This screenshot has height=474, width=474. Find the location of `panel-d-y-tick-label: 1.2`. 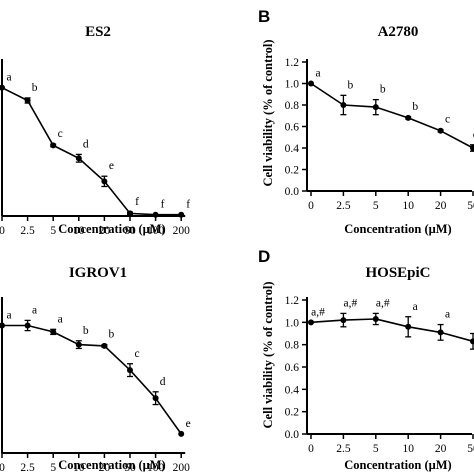

panel-d-y-tick-label: 1.2 is located at coordinates (292, 301).